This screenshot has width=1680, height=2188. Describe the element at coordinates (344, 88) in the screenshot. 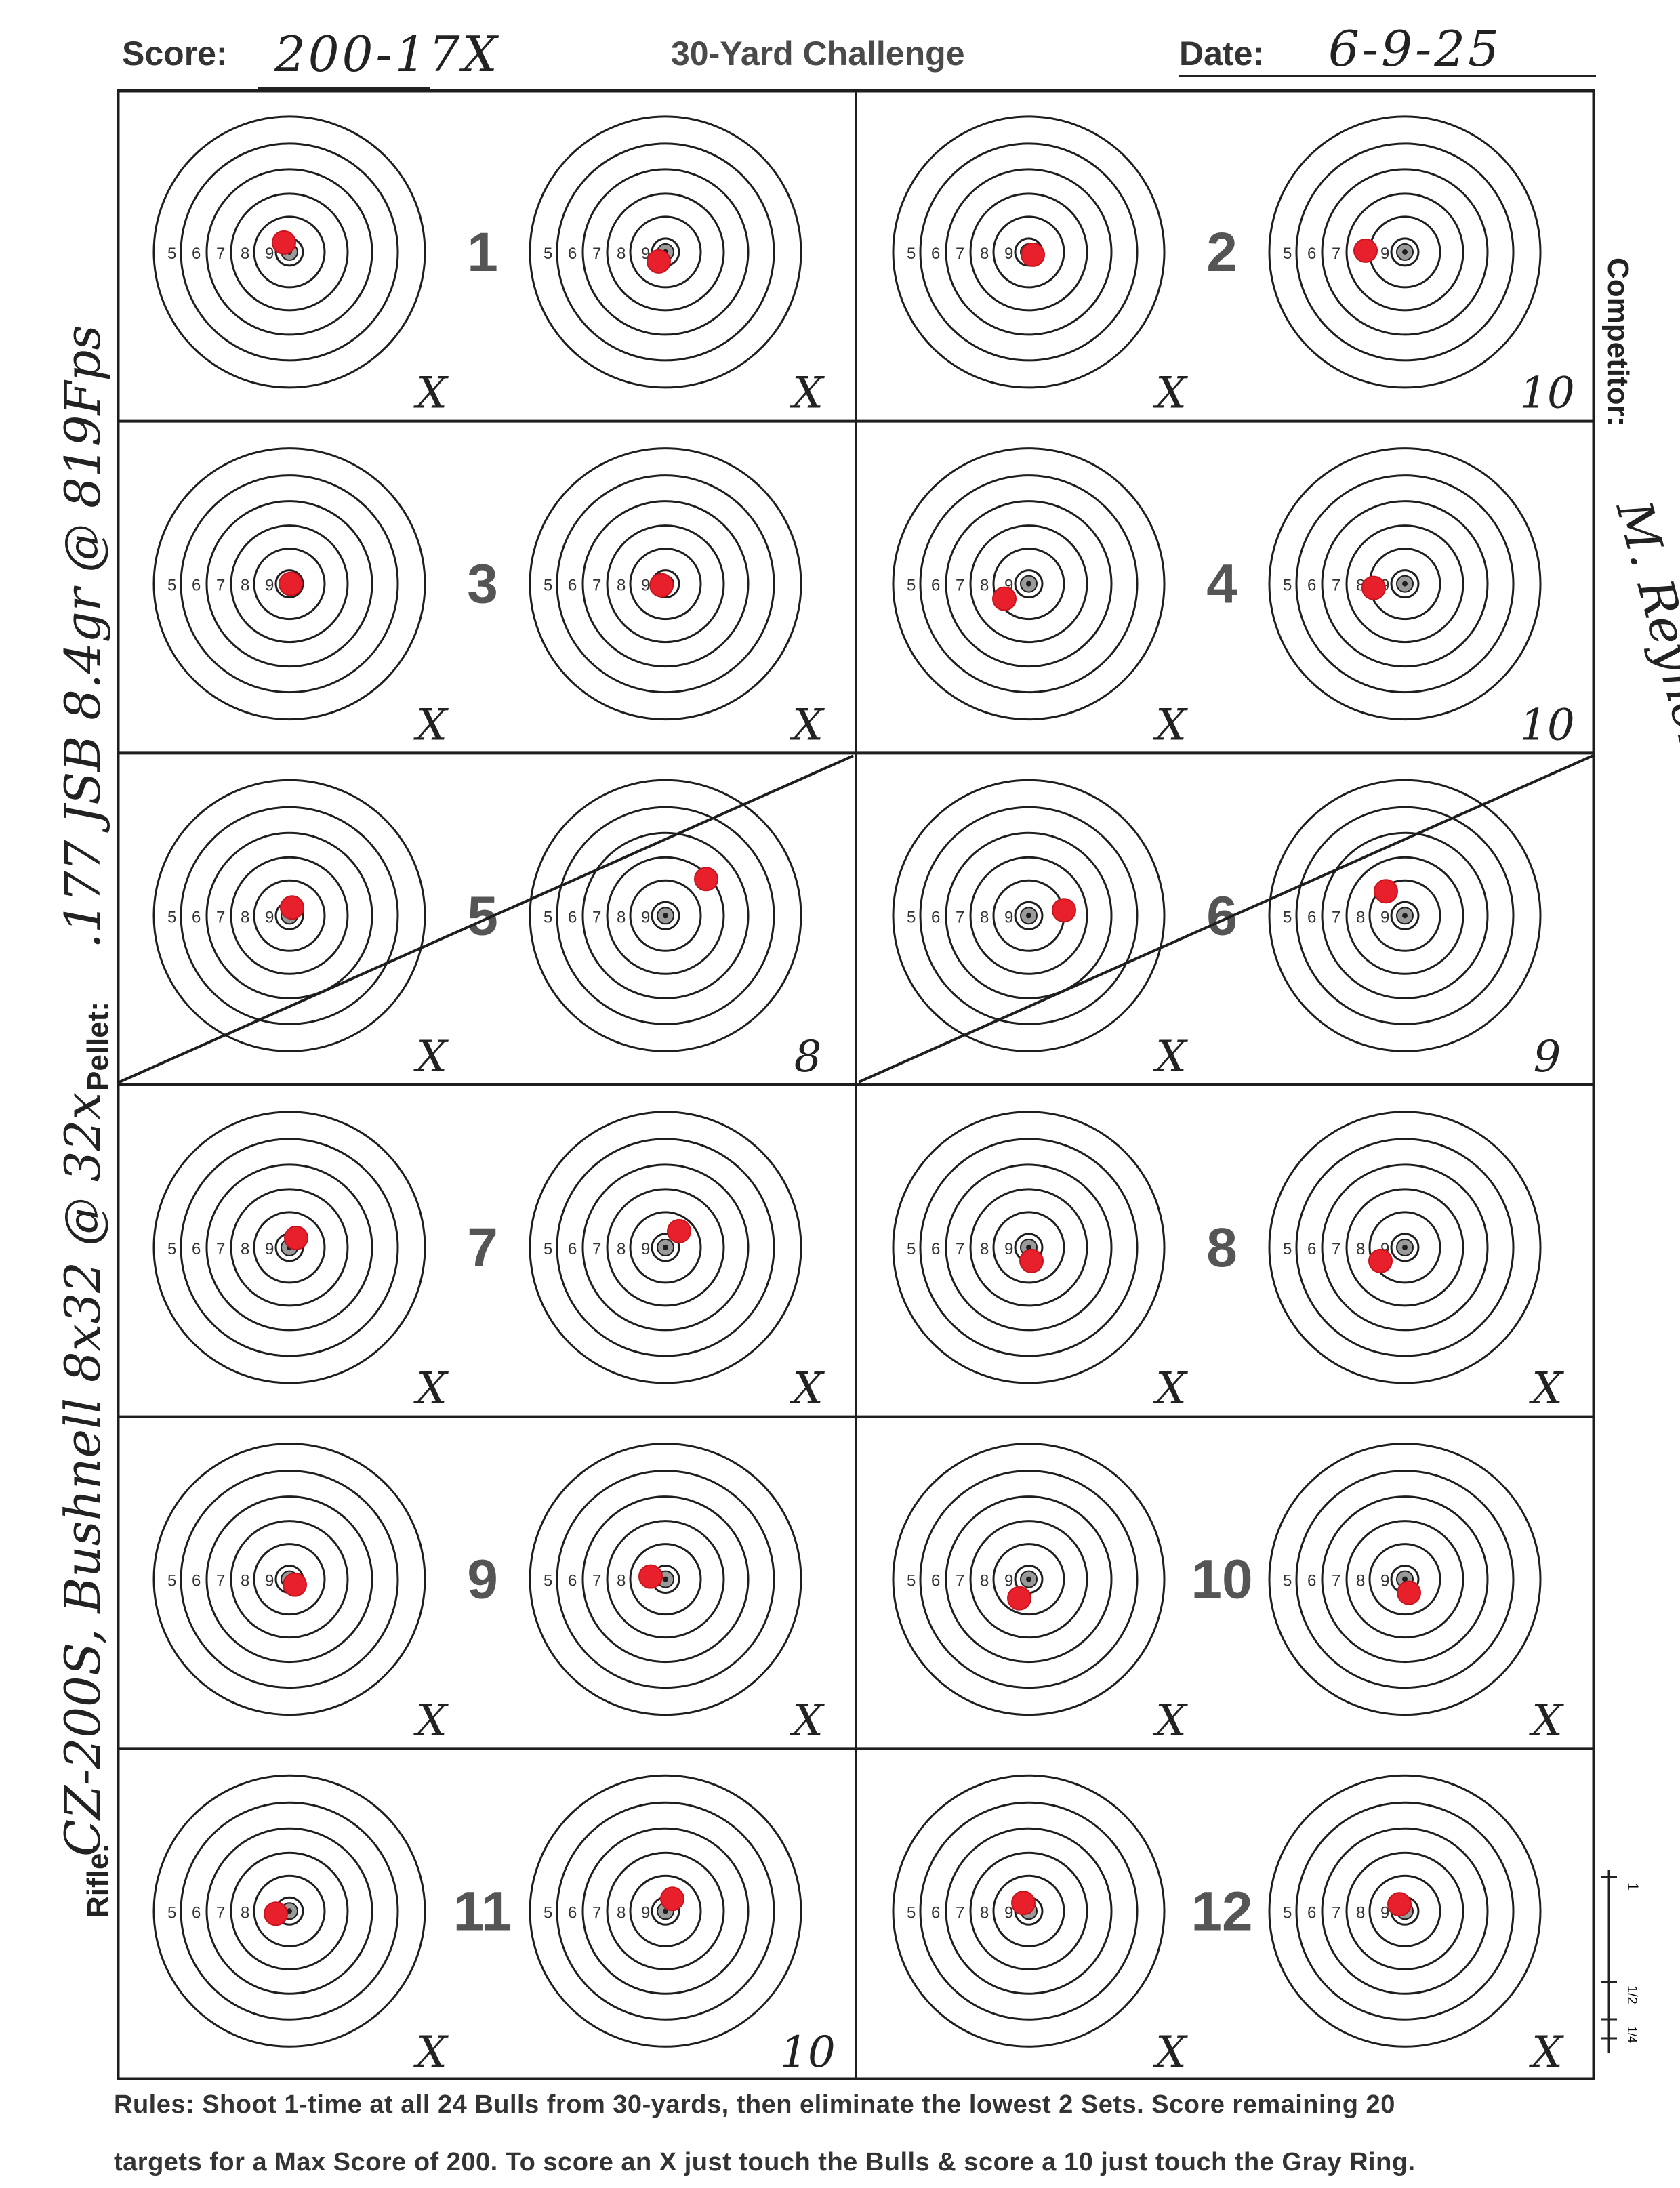

I see `score-underline` at that location.